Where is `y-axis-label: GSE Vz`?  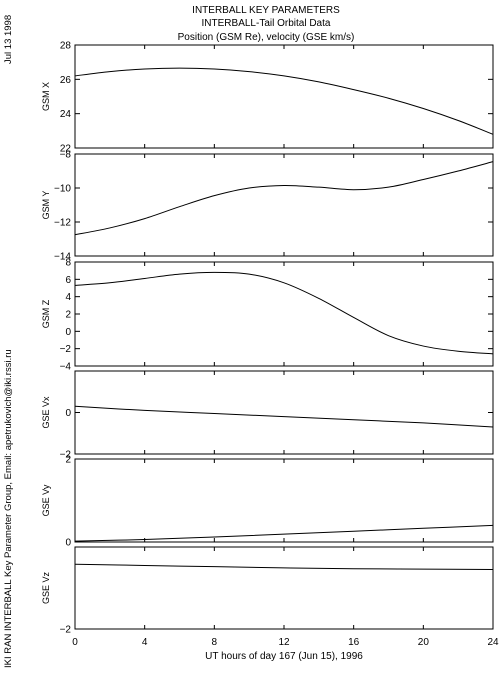 y-axis-label: GSE Vz is located at coordinates (46, 587).